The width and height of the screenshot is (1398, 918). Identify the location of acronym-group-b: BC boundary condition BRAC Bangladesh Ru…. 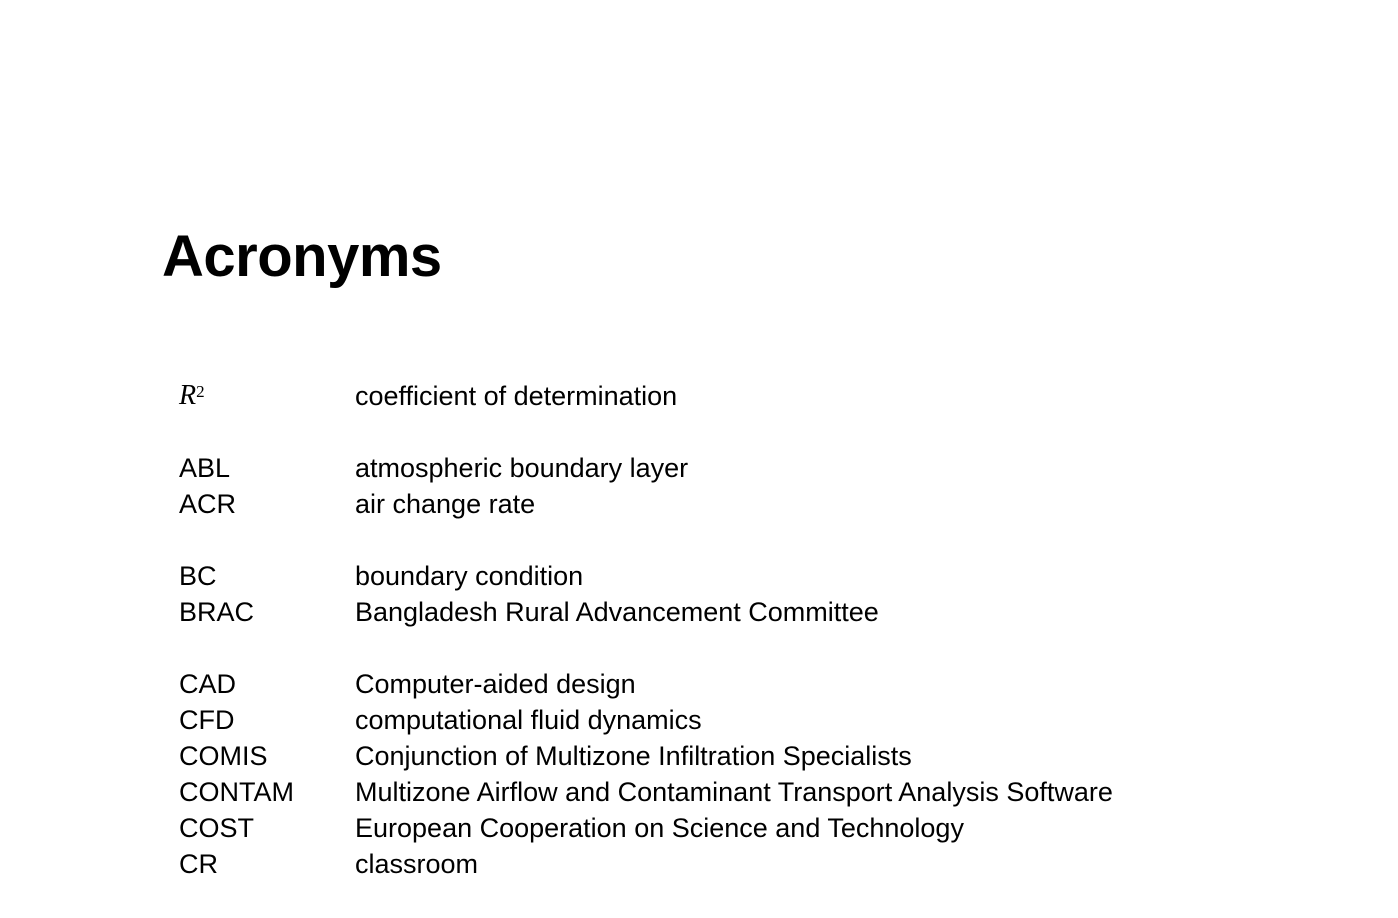
(729, 594).